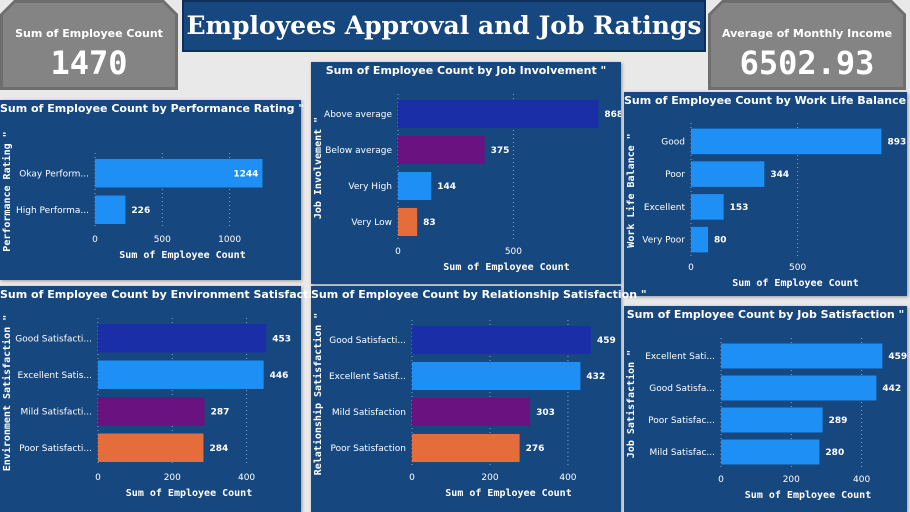 The height and width of the screenshot is (512, 910). I want to click on y-axis-title: Job Satisfaction ", so click(631, 404).